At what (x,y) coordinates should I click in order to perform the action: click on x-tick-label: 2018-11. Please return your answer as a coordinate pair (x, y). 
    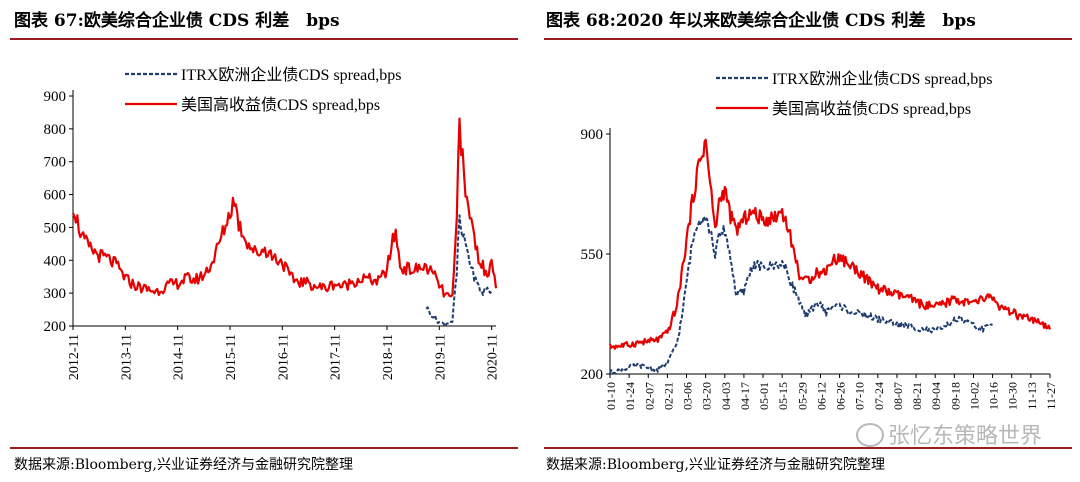
    Looking at the image, I should click on (388, 357).